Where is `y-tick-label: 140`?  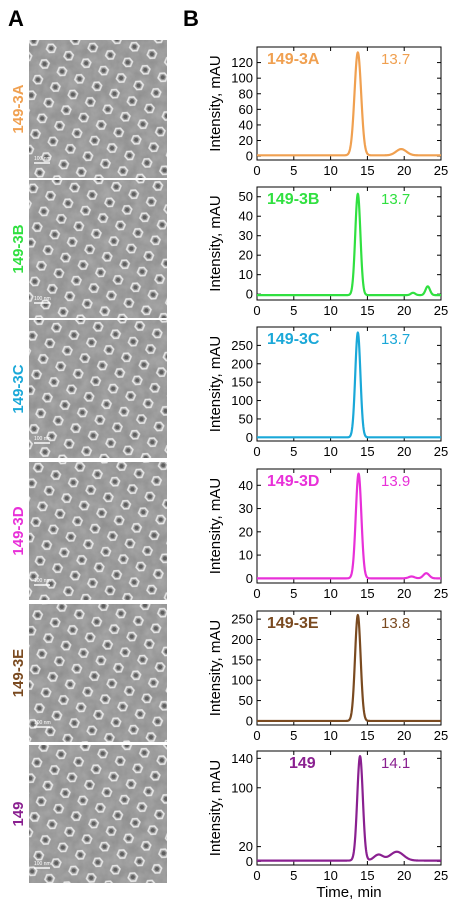
y-tick-label: 140 is located at coordinates (242, 758).